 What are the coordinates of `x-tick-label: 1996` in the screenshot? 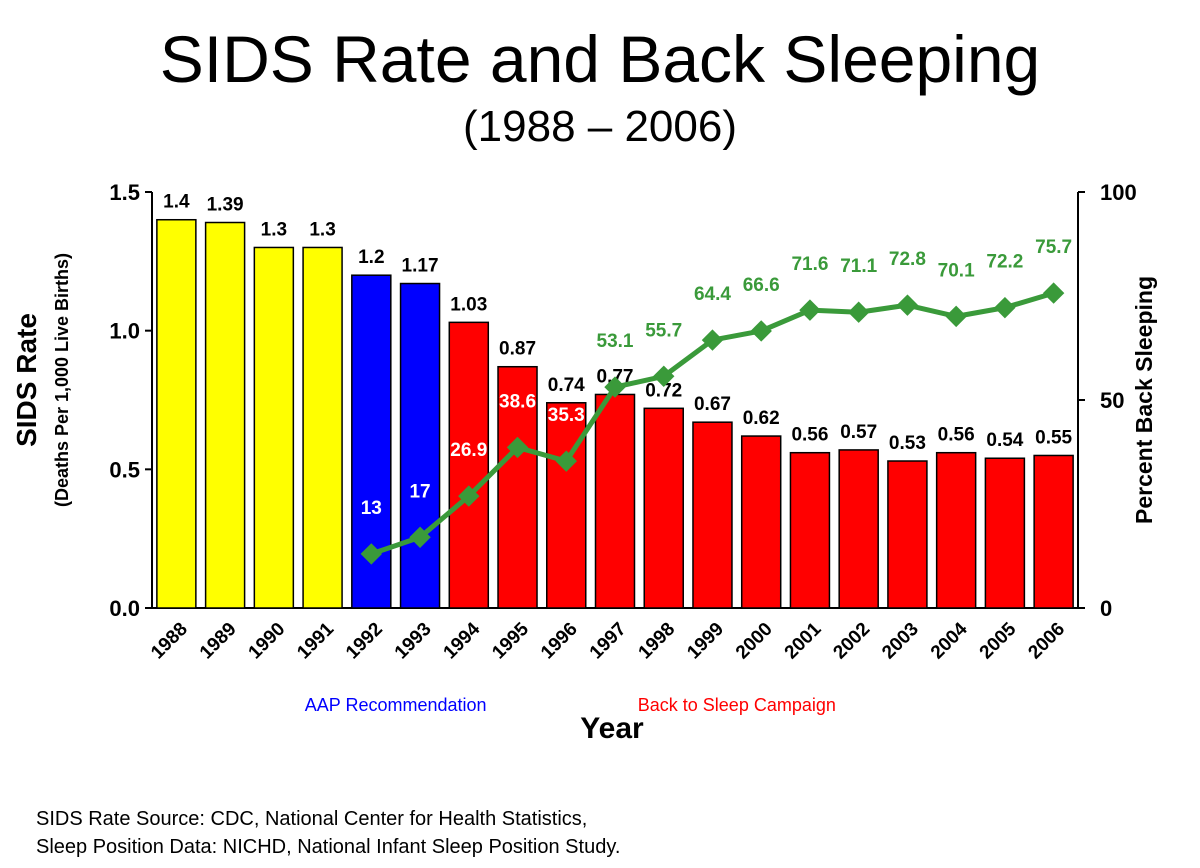 It's located at (559, 641).